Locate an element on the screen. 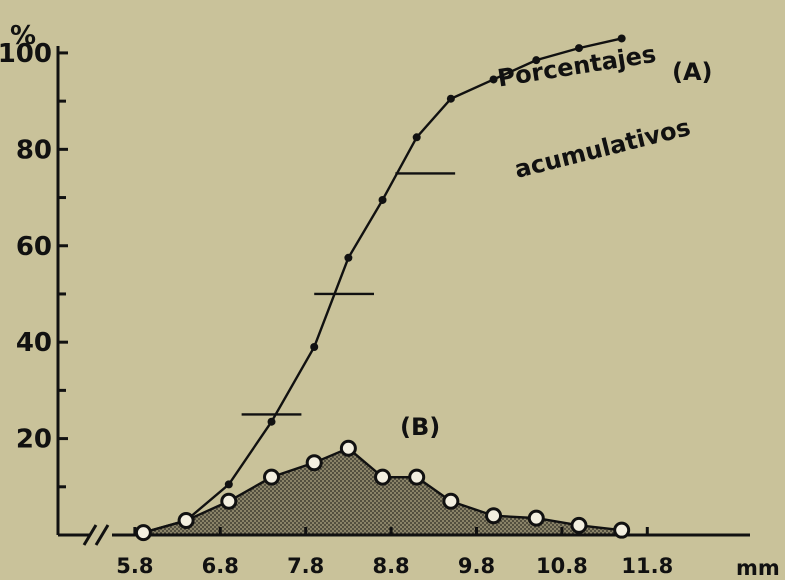 This screenshot has height=580, width=785. series-b-area is located at coordinates (382, 491).